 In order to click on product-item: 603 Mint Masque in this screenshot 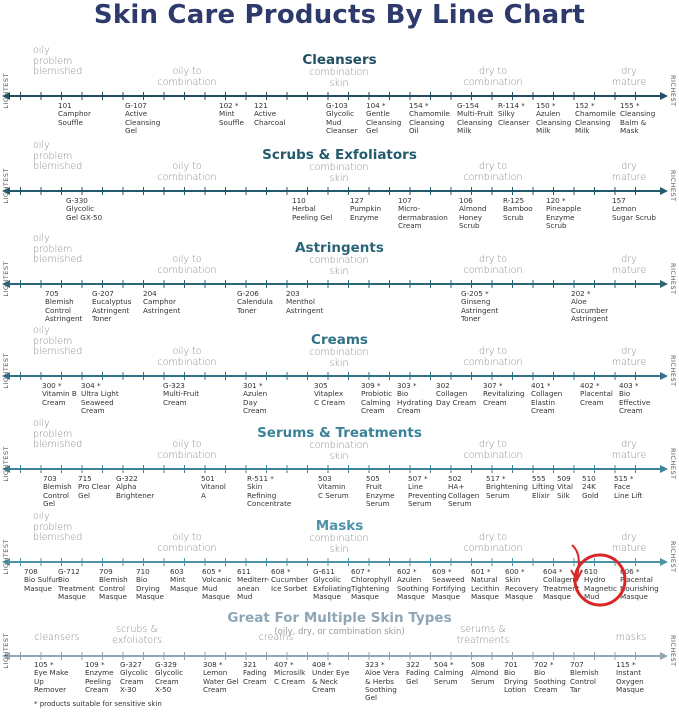, I will do `click(184, 580)`.